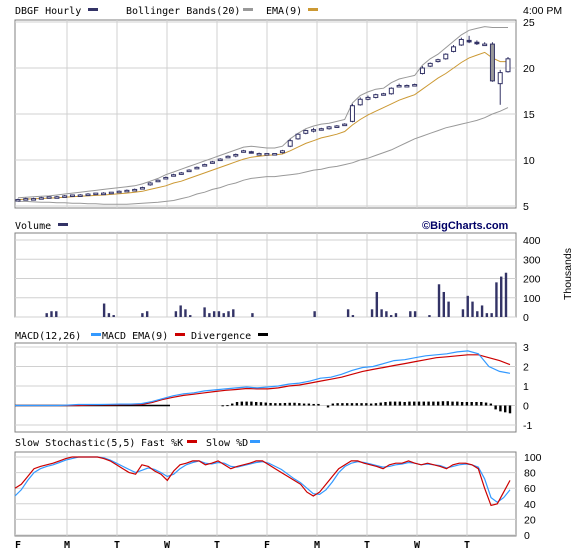 This screenshot has height=553, width=579. I want to click on bigcharts-brand: ©BigCharts.com, so click(465, 226).